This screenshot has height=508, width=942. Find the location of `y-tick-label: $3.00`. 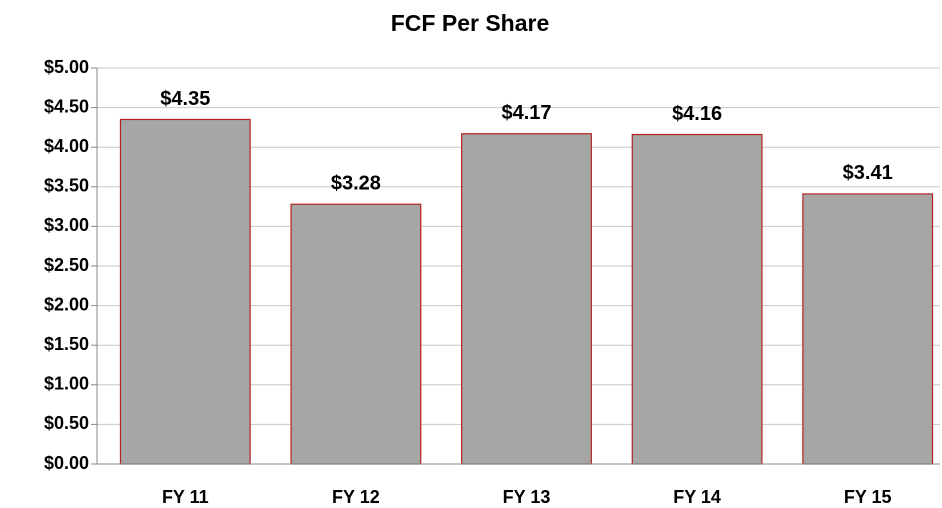

y-tick-label: $3.00 is located at coordinates (66, 225).